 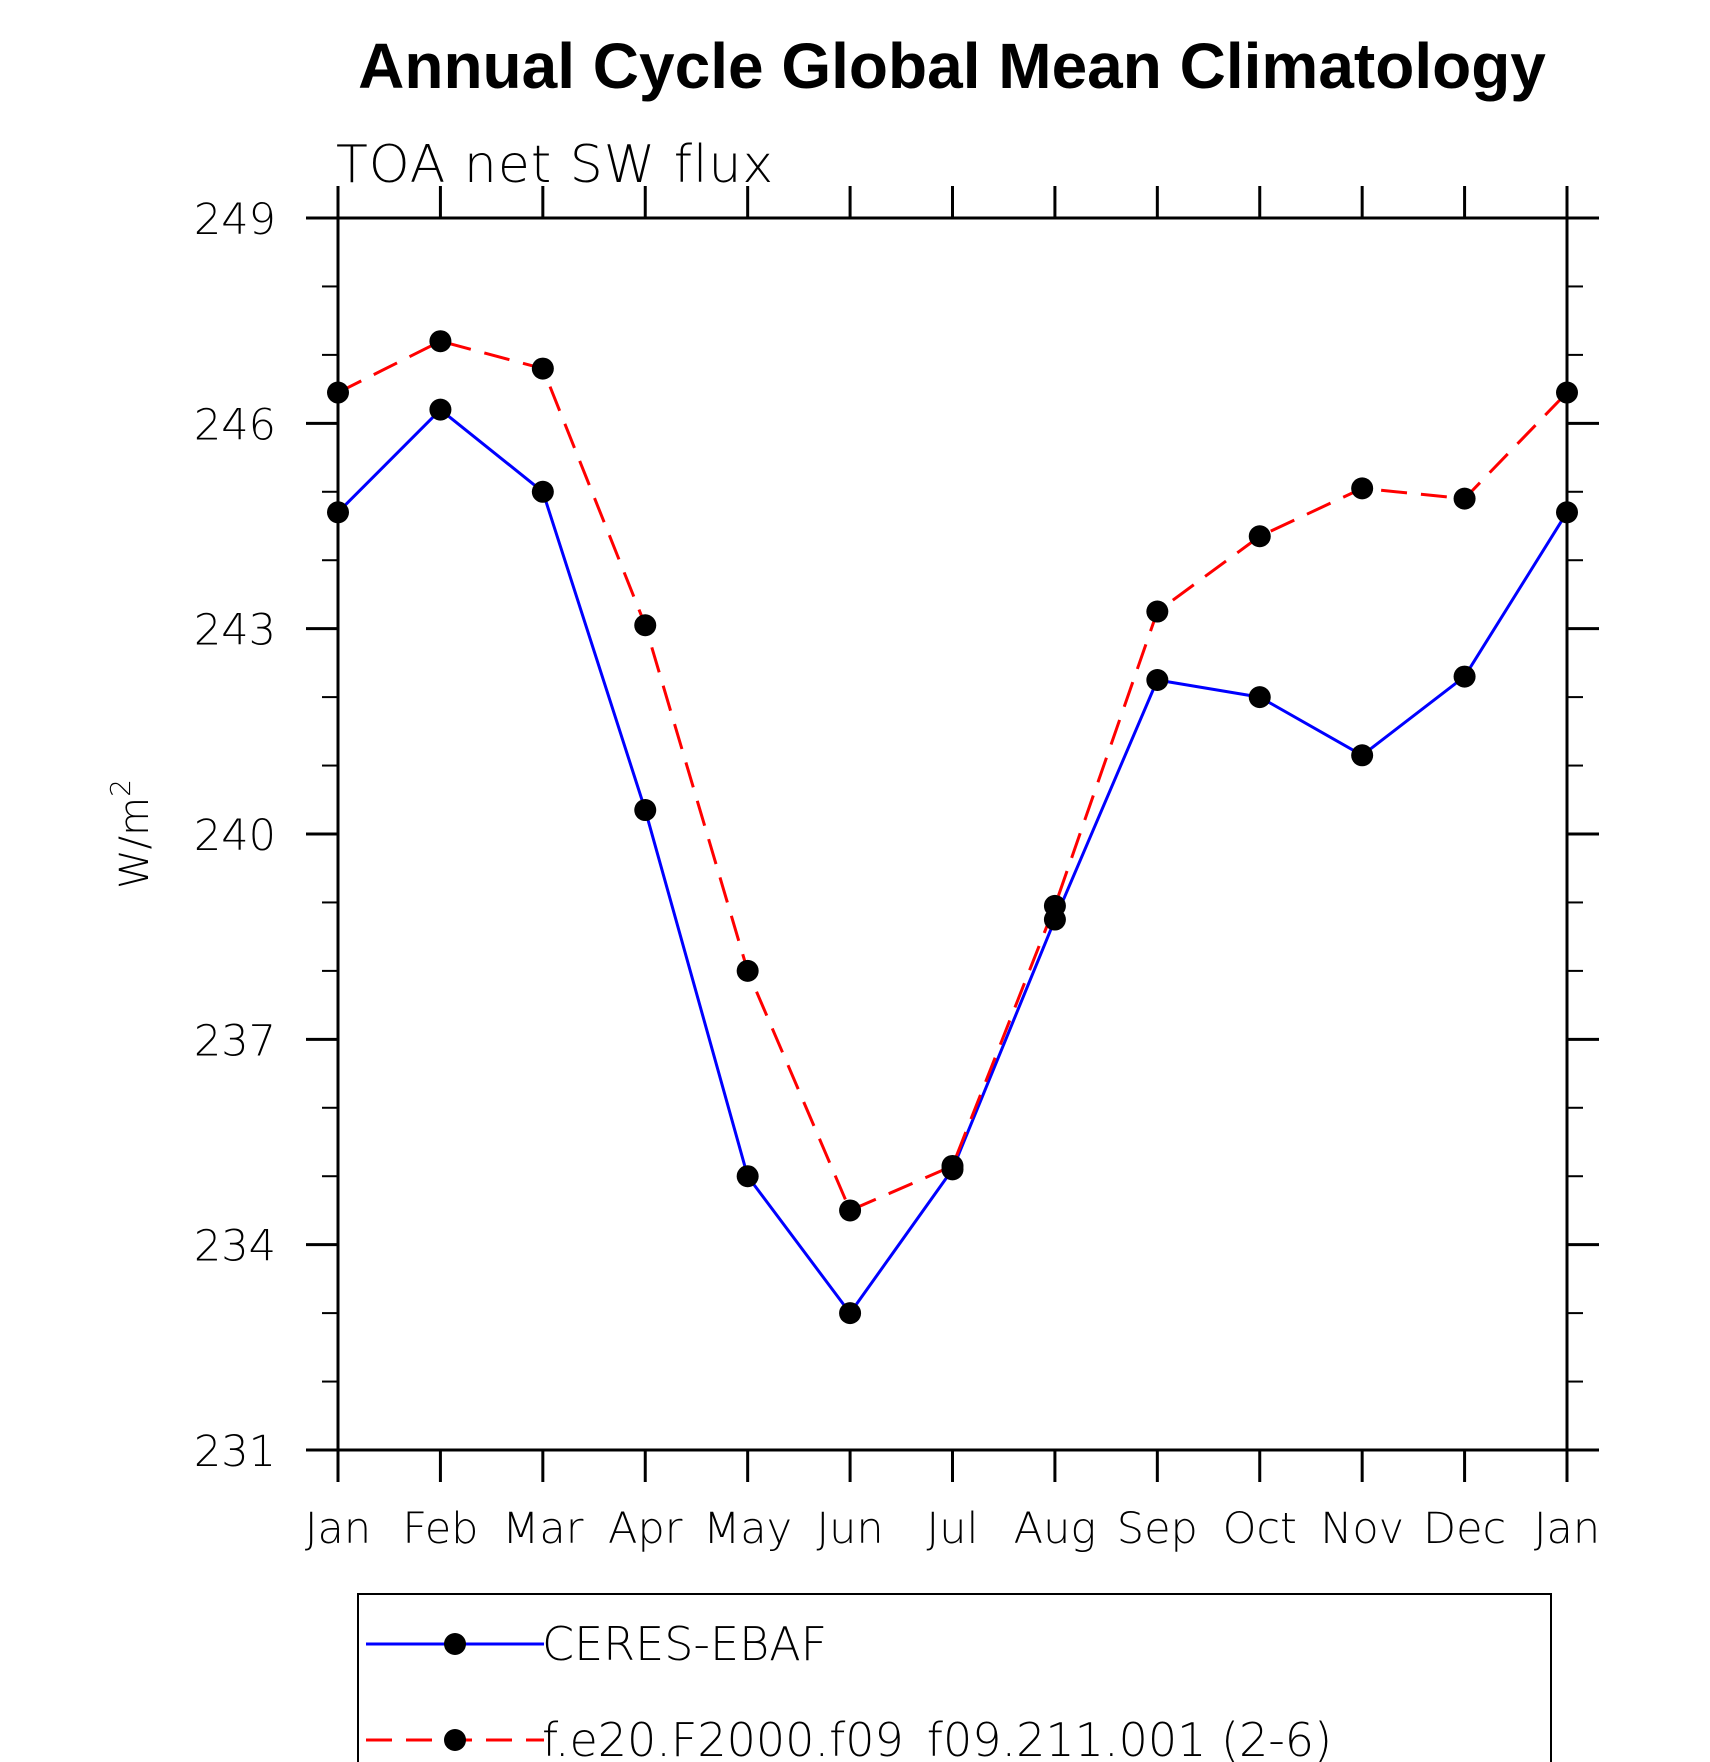 I want to click on x-tick-label: Aug, so click(x=1055, y=1529).